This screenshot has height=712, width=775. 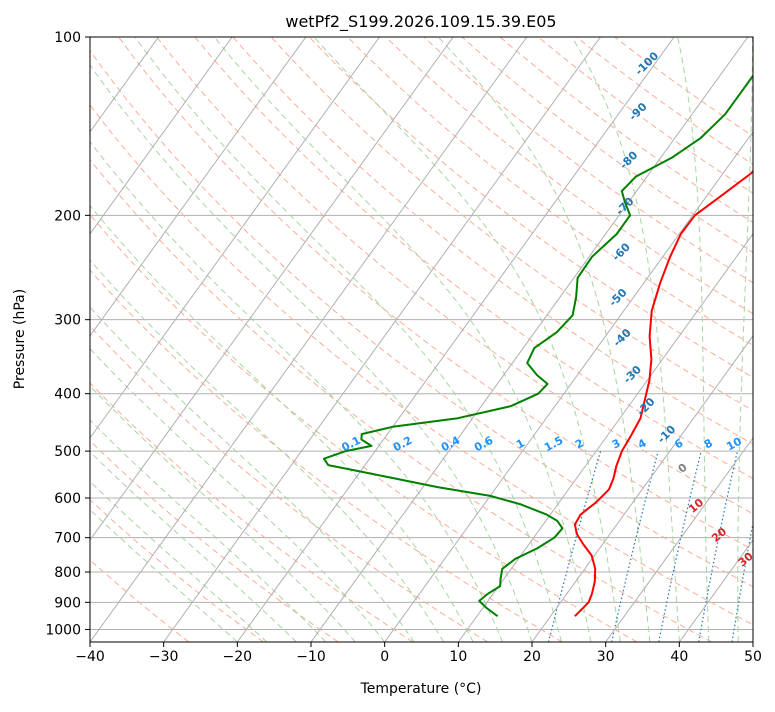 I want to click on y-tick-label: 400, so click(x=67, y=395).